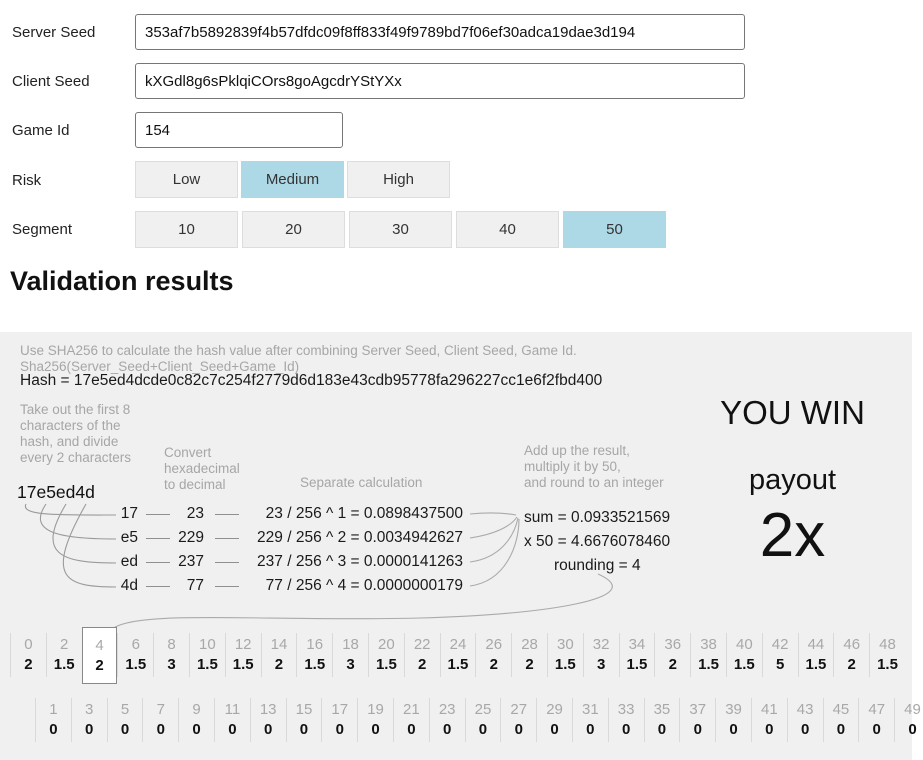 The image size is (923, 760). Describe the element at coordinates (385, 655) in the screenshot. I see `wheel-cell-20: 20 1.5` at that location.